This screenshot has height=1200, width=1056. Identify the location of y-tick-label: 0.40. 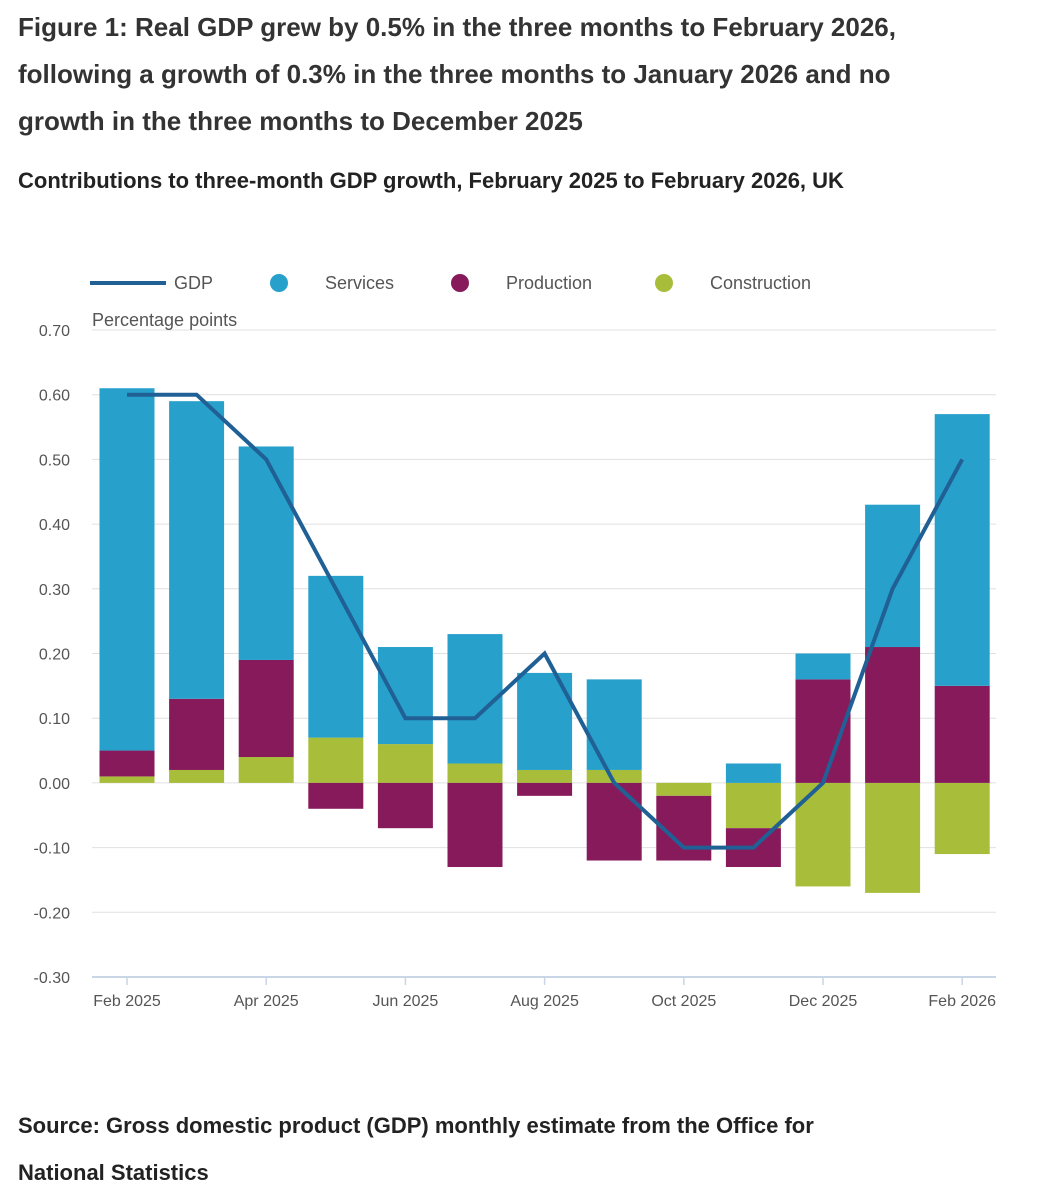
(54, 525).